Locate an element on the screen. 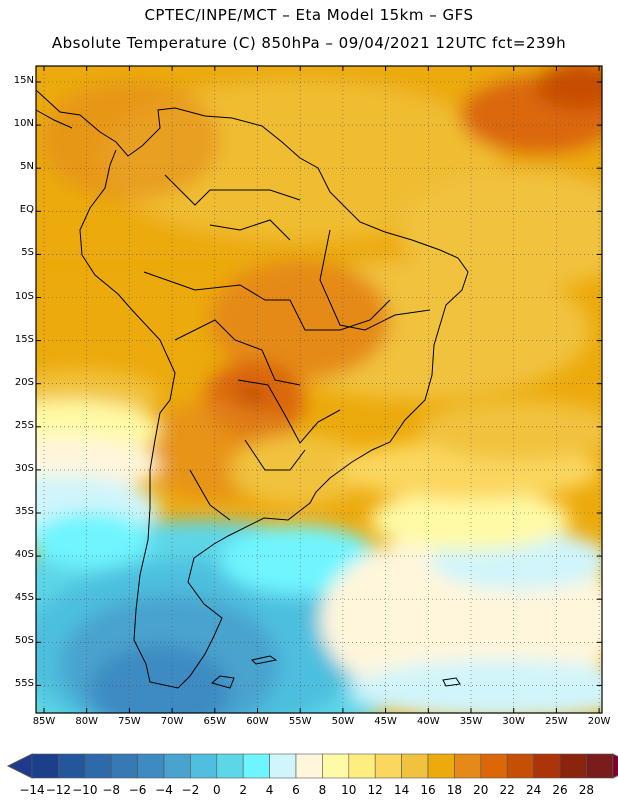 This screenshot has width=618, height=800. colorbar-label: 4 is located at coordinates (269, 790).